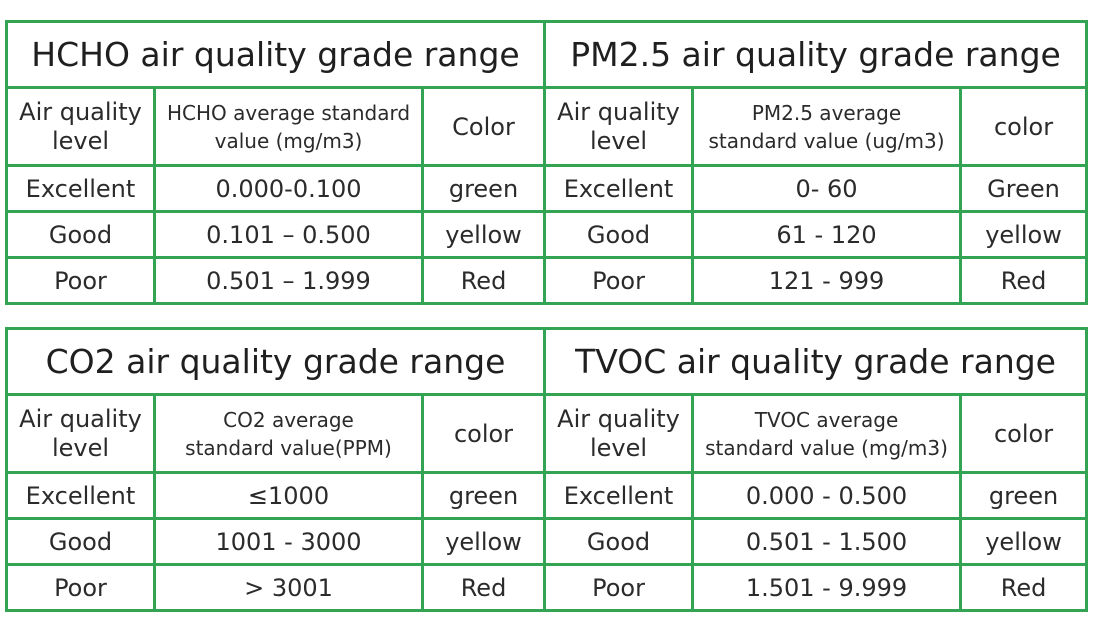 This screenshot has width=1100, height=621. I want to click on co2-level-cell: Good, so click(80, 541).